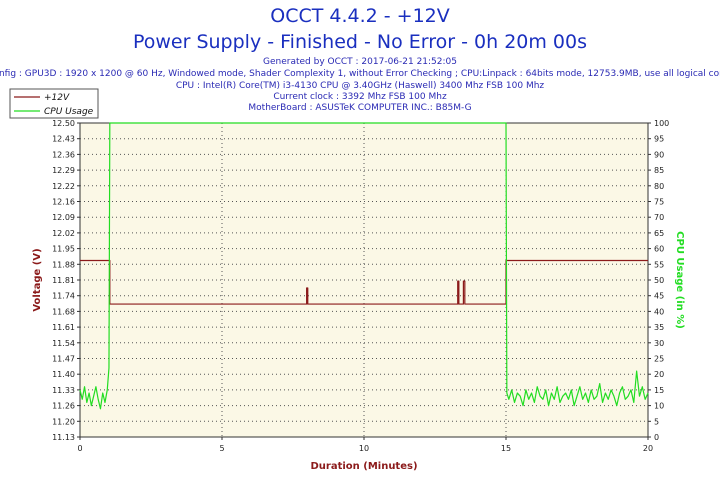 Image resolution: width=720 pixels, height=480 pixels. What do you see at coordinates (360, 62) in the screenshot?
I see `info-generated: Generated by OCCT : 2017-06-21 21:52:05` at bounding box center [360, 62].